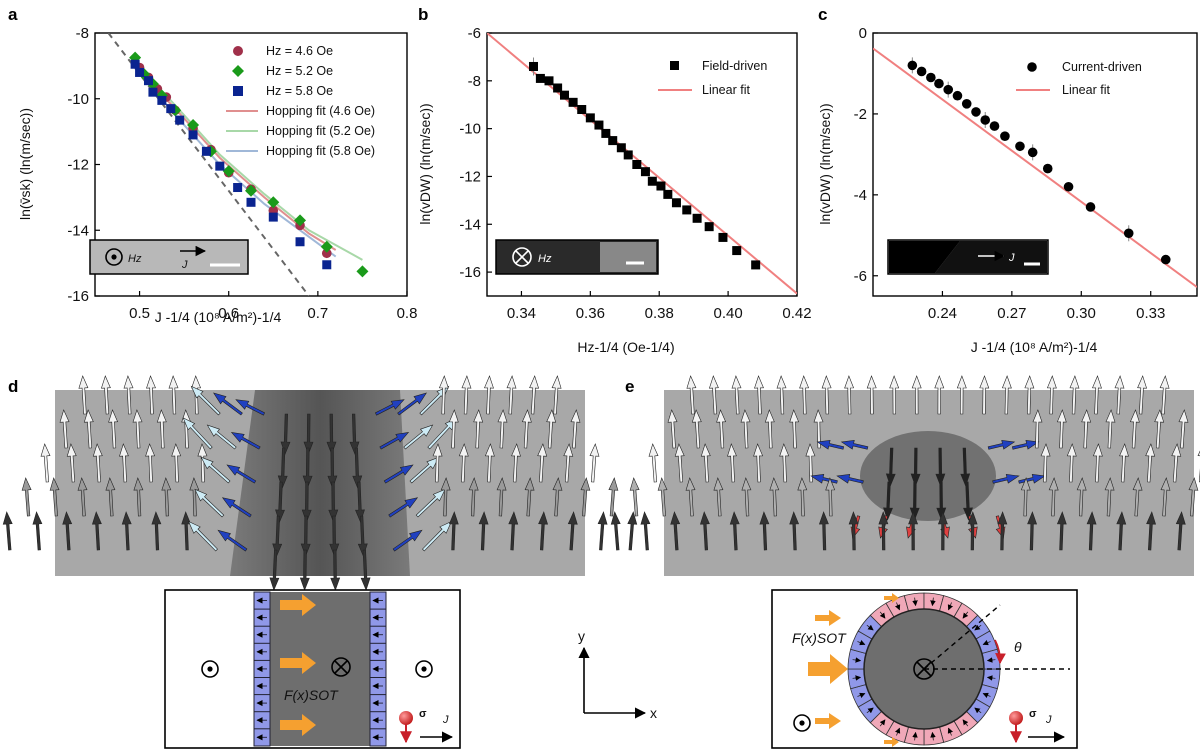  What do you see at coordinates (299, 71) in the screenshot?
I see `legend-label-a-1: Hz = 5.2 Oe` at bounding box center [299, 71].